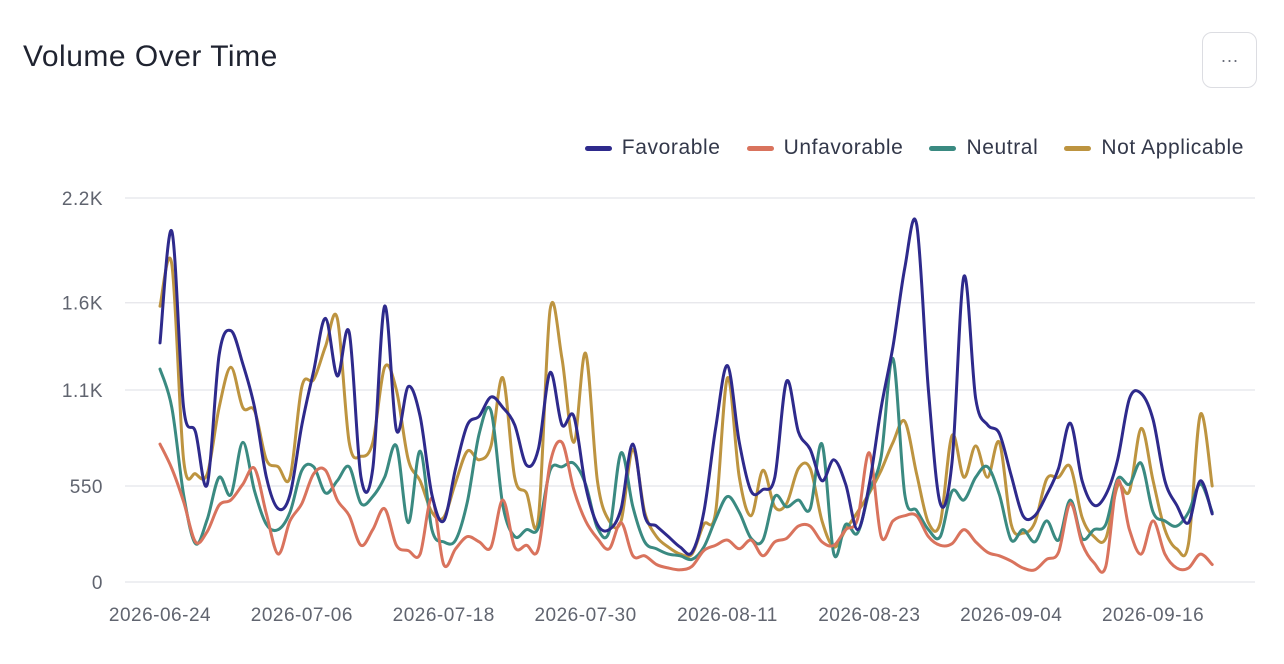 This screenshot has width=1284, height=664. Describe the element at coordinates (727, 615) in the screenshot. I see `x-tick-label: 2026-08-11` at that location.